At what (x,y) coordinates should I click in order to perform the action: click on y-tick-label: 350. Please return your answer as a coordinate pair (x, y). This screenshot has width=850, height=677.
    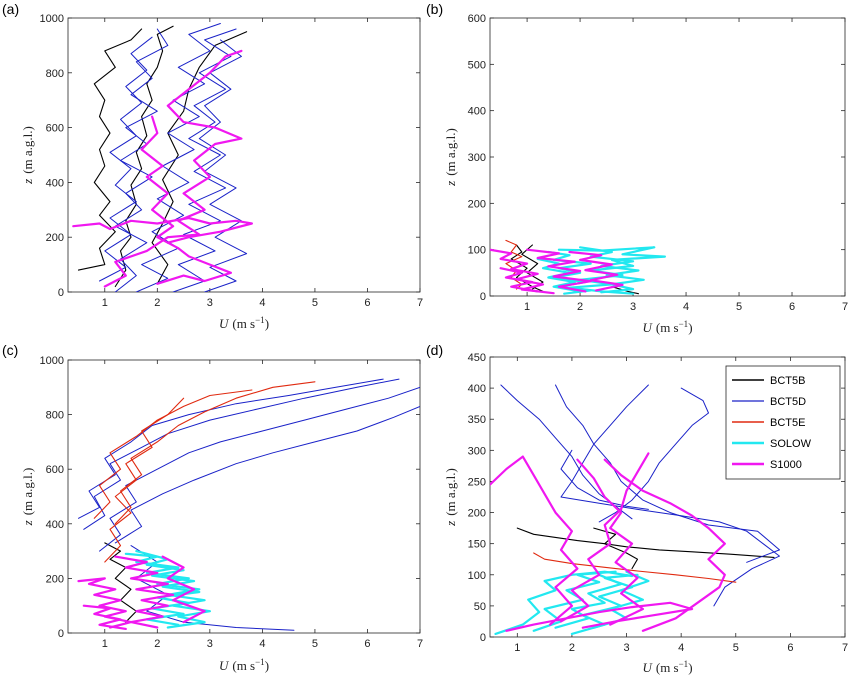
    Looking at the image, I should click on (477, 420).